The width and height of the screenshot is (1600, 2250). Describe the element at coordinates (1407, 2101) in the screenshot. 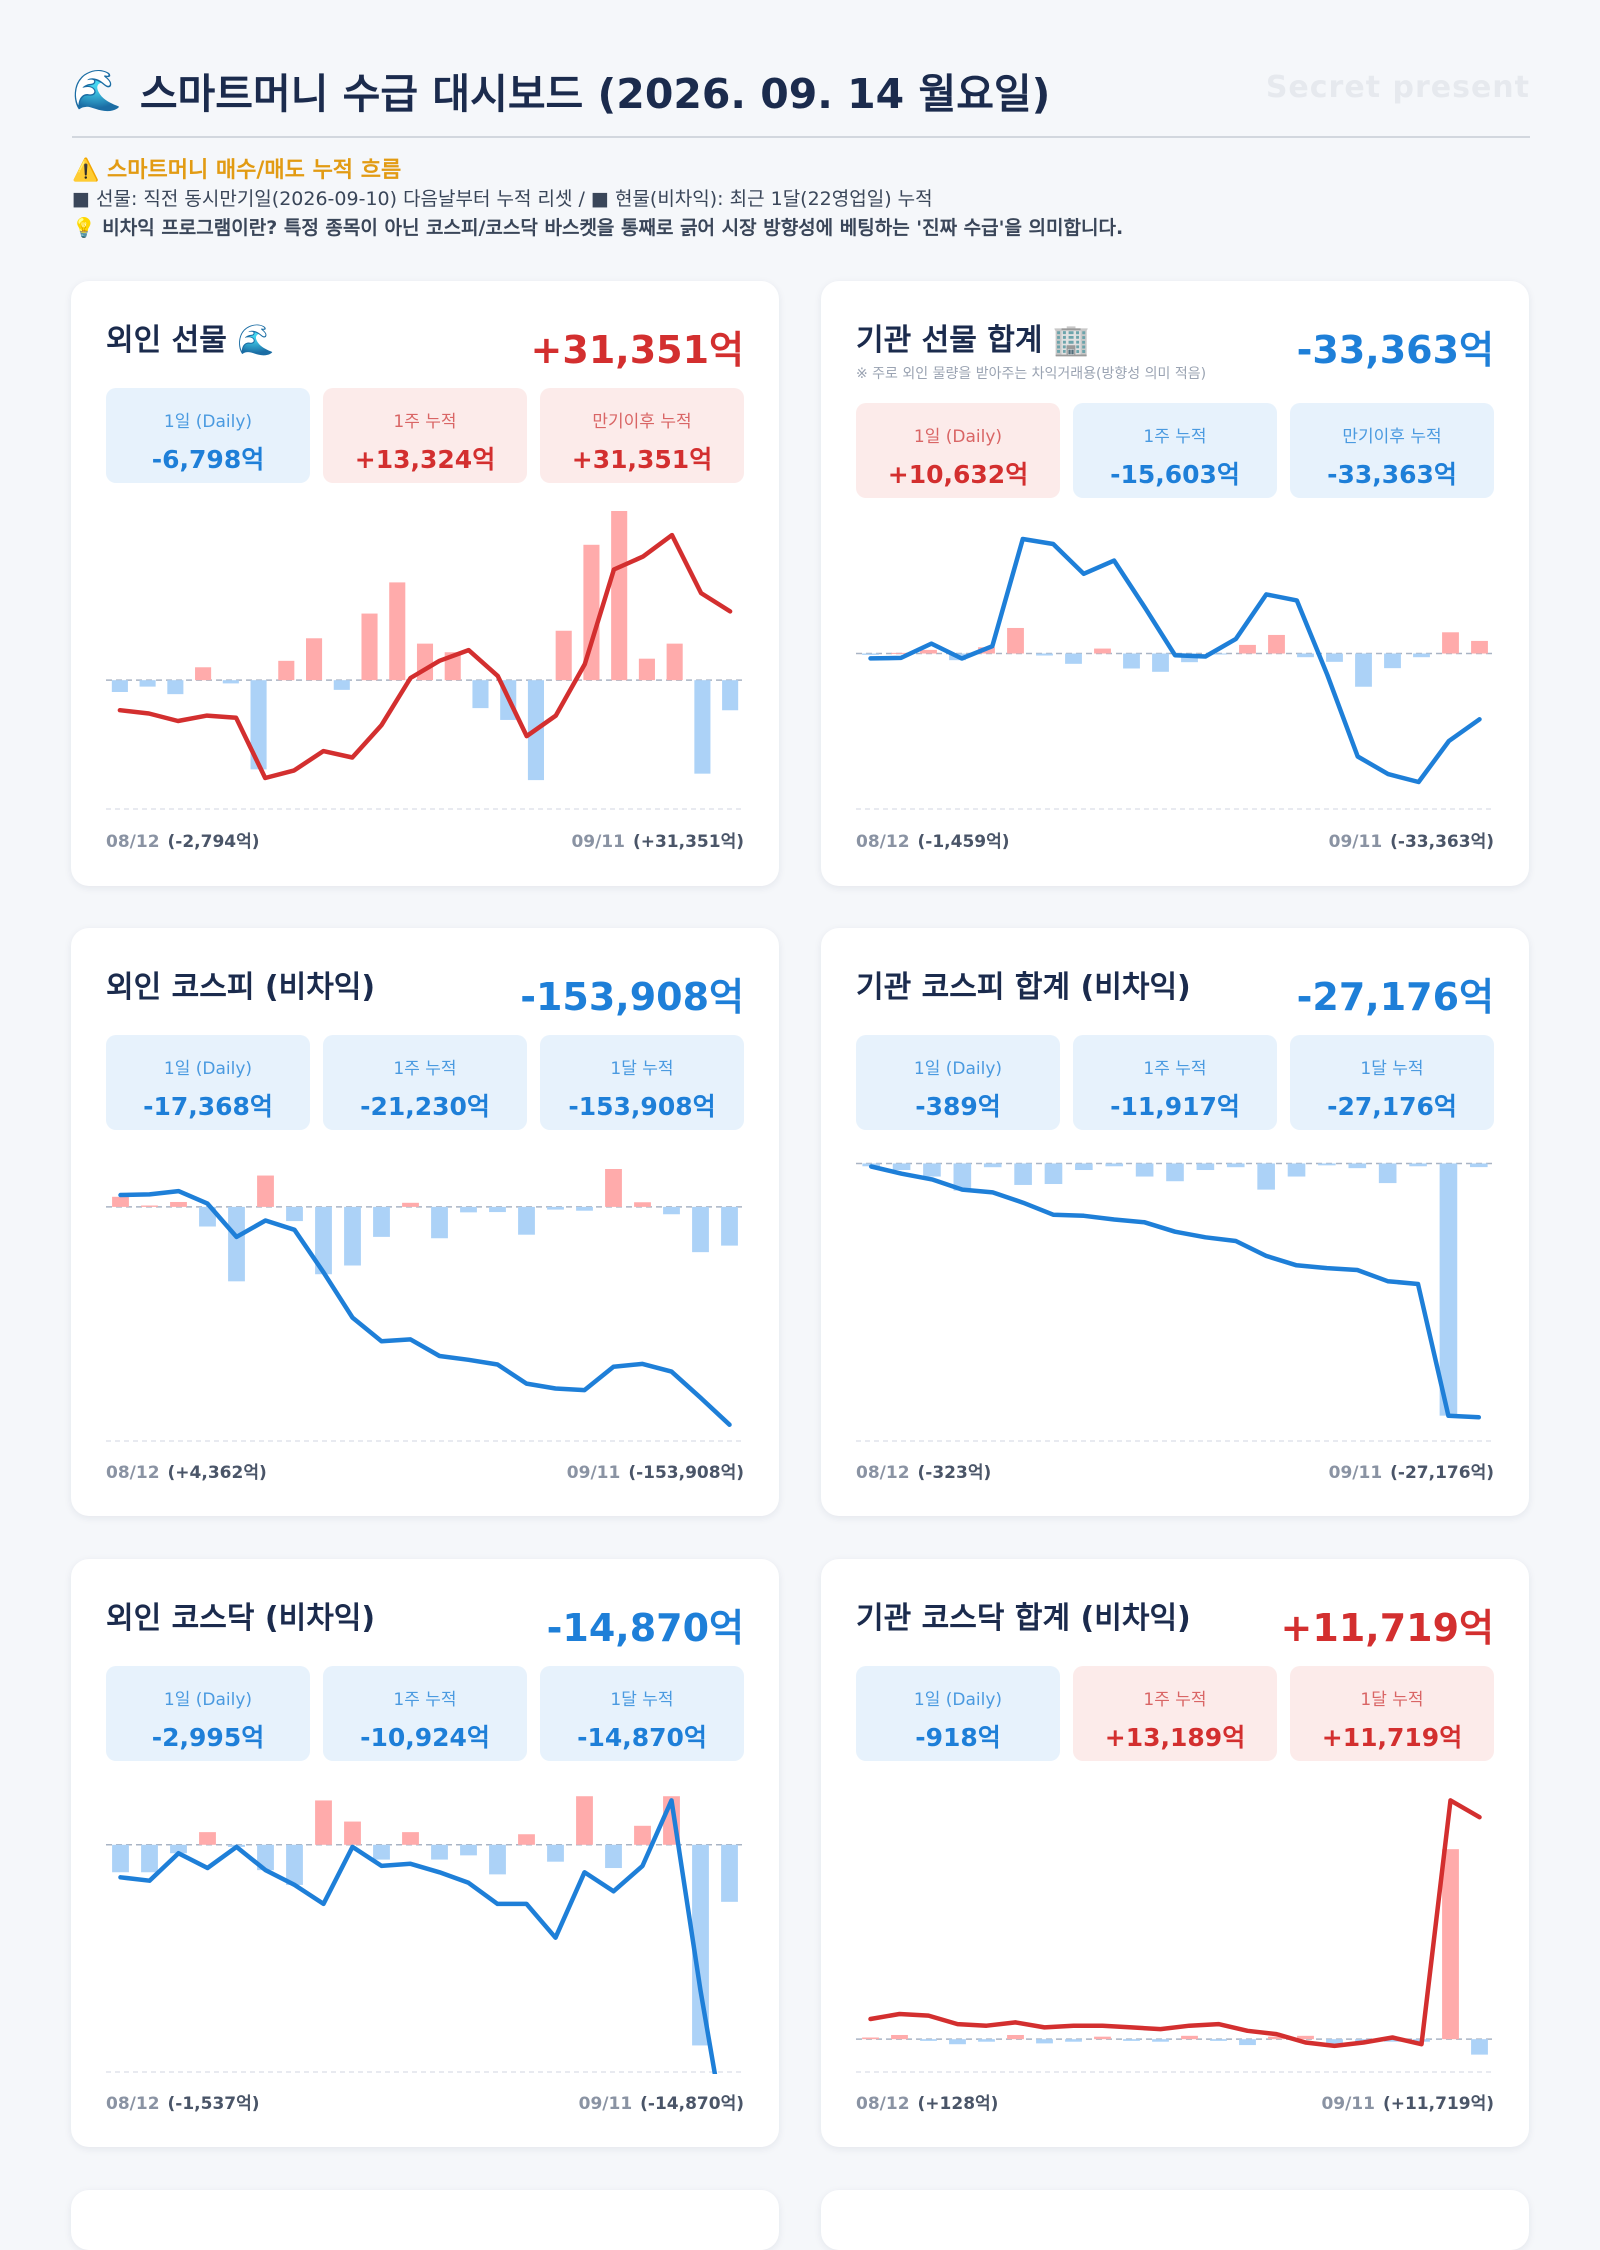

I see `end-label: 09/11 (+11,719억)` at that location.